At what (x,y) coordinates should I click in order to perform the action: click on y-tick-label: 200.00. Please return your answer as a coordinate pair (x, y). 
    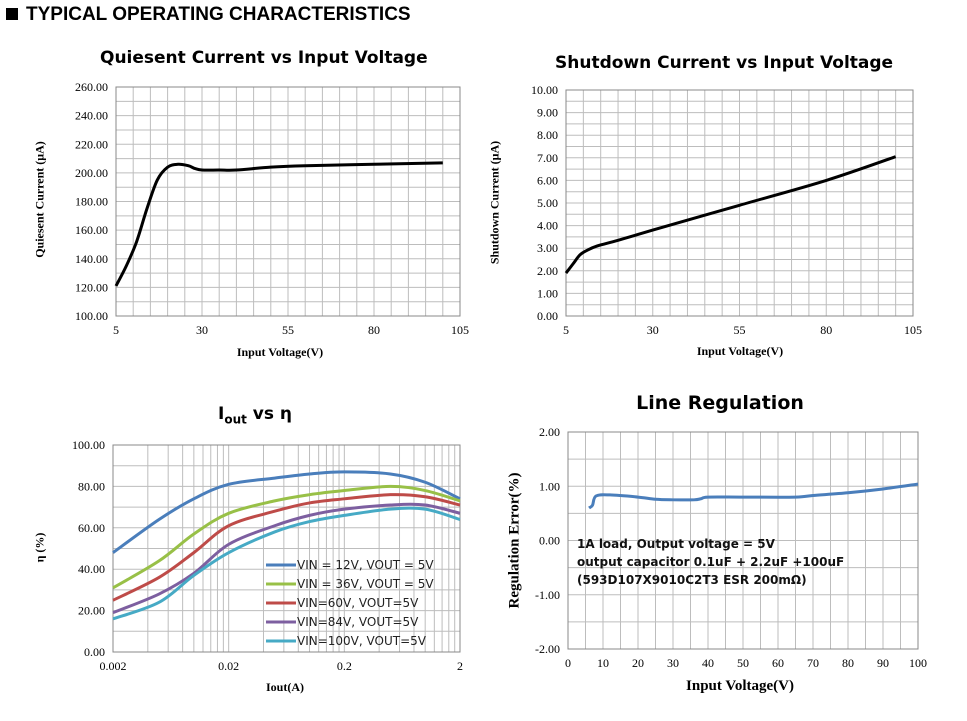
    Looking at the image, I should click on (91, 173).